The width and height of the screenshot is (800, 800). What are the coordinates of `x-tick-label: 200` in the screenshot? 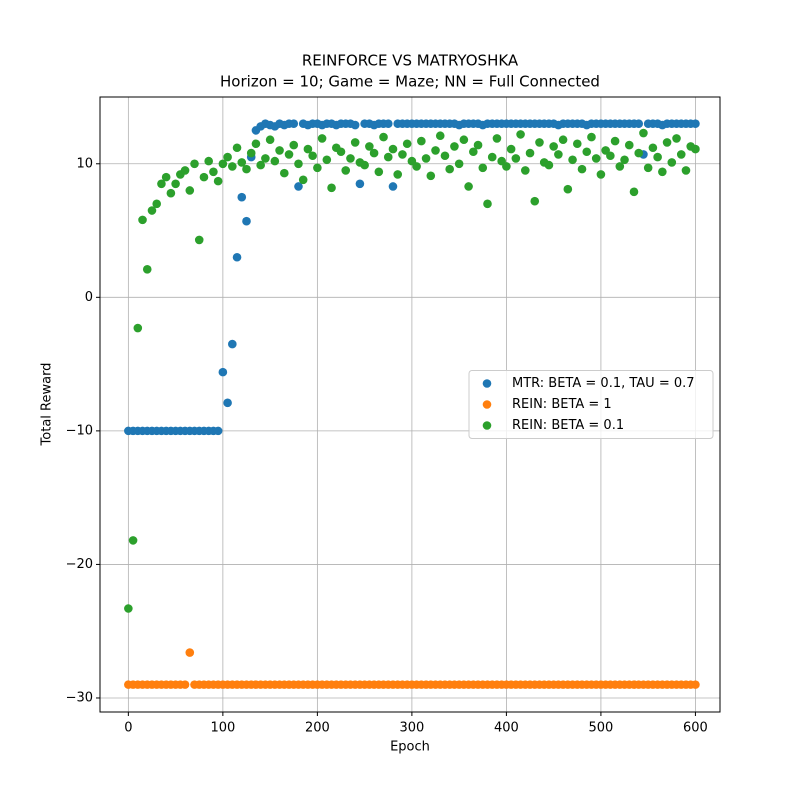 It's located at (317, 728).